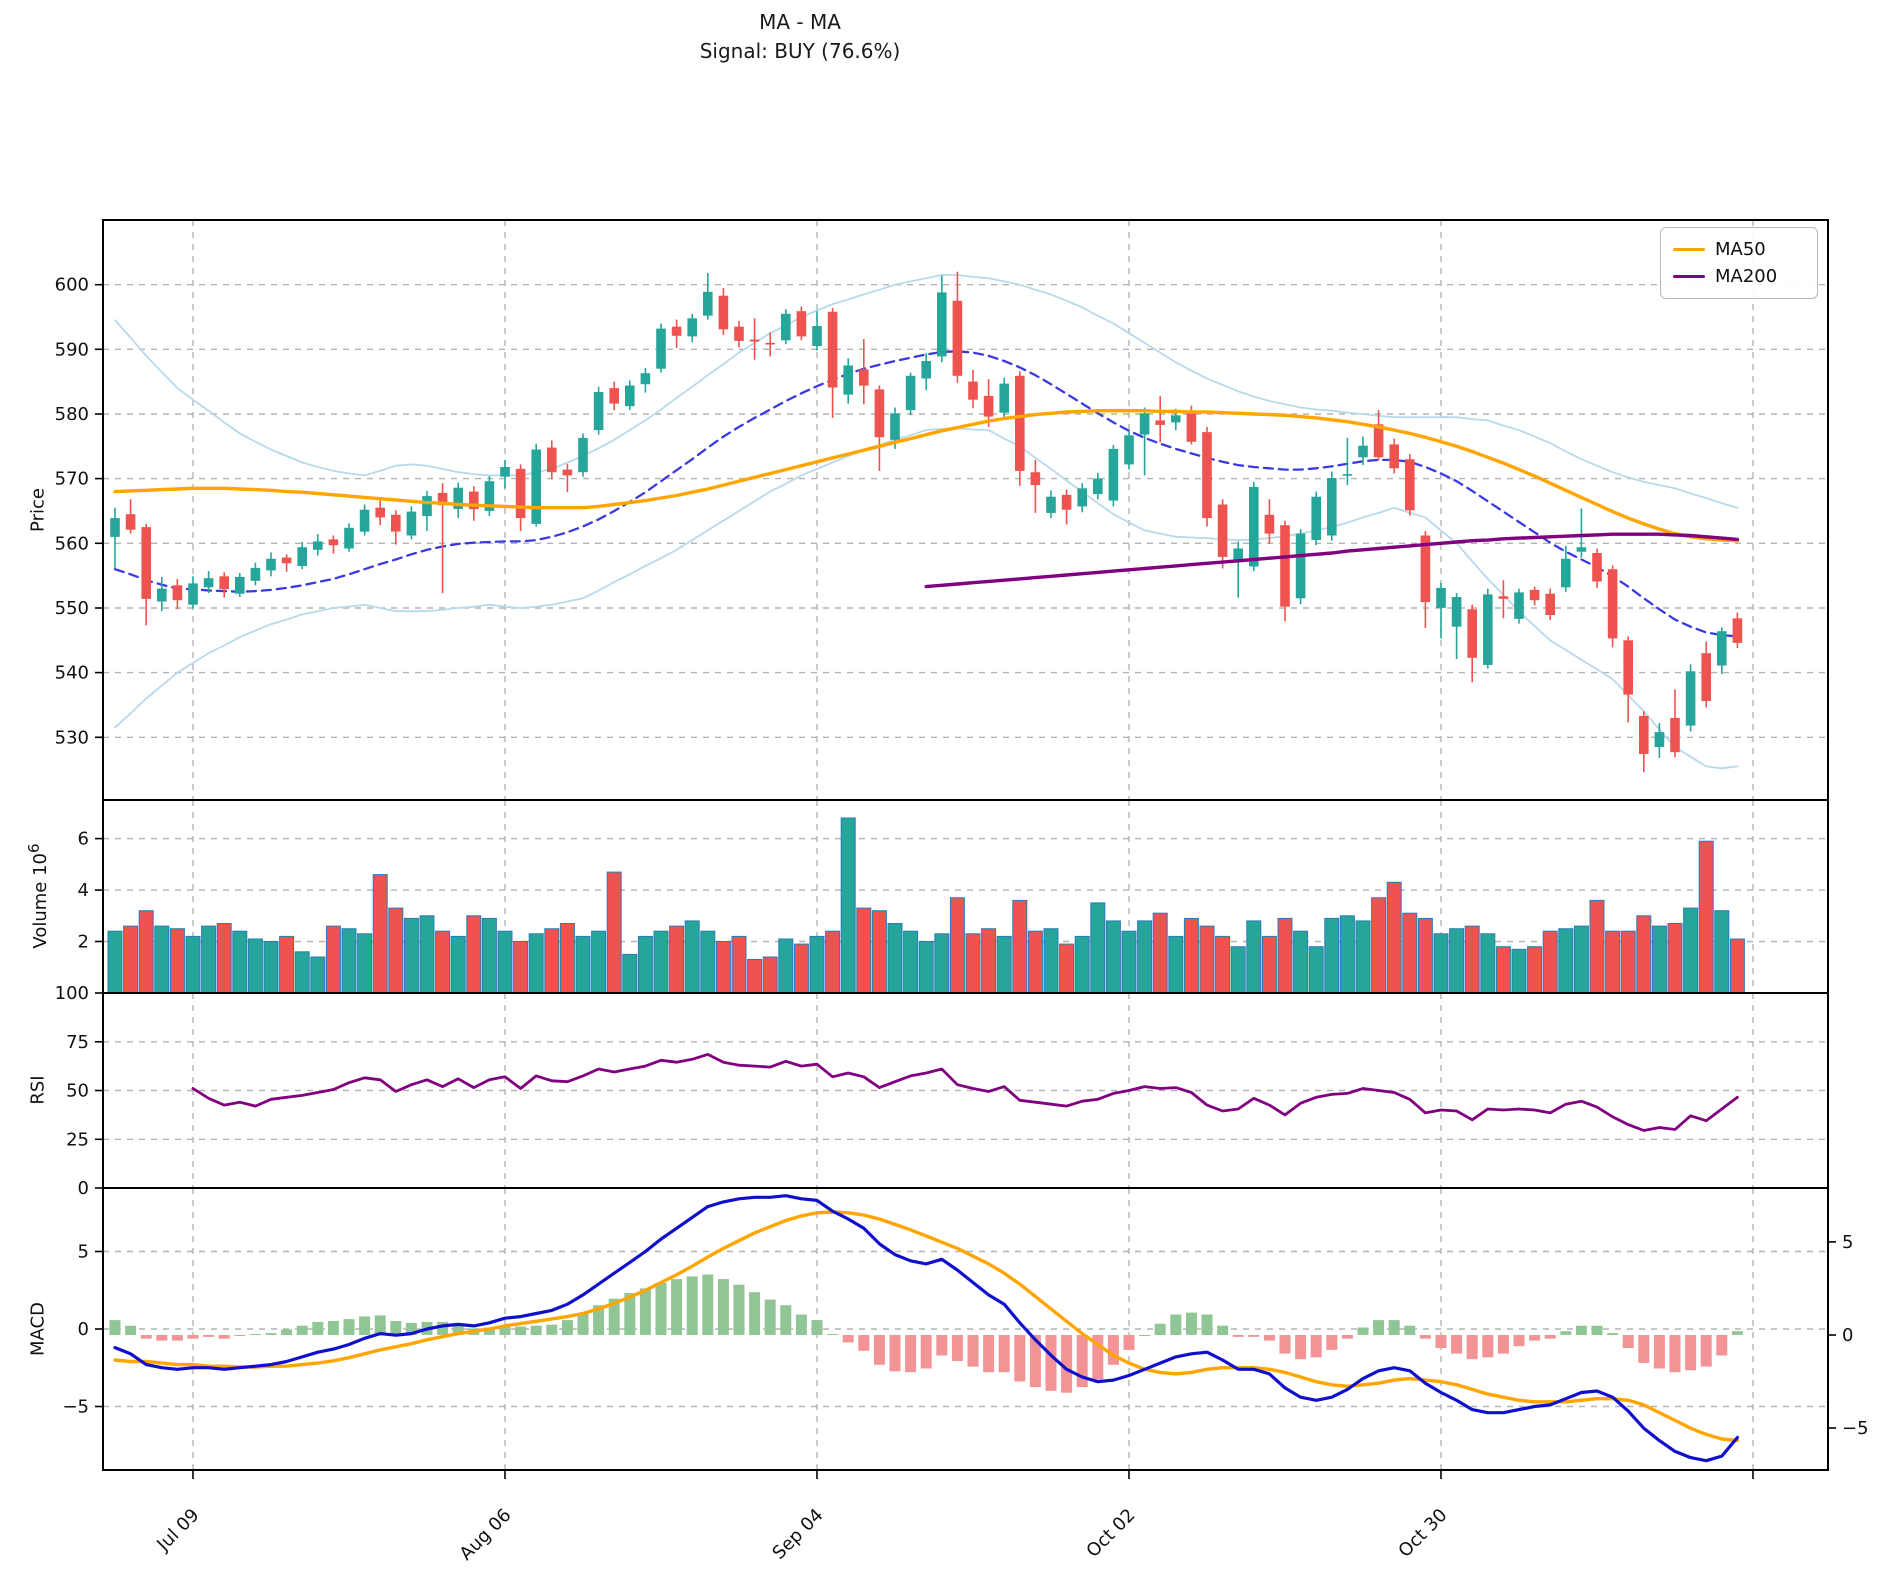  I want to click on macd-left-tick-label: 5, so click(83, 1252).